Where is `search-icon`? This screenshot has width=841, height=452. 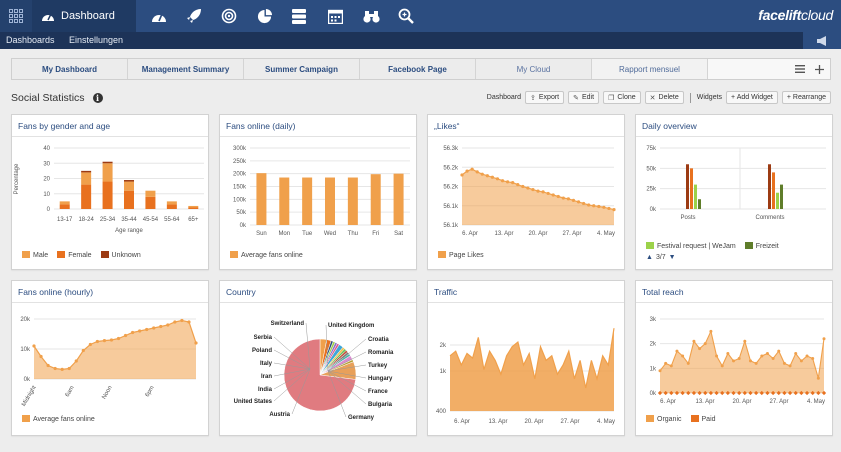
search-icon is located at coordinates (406, 16).